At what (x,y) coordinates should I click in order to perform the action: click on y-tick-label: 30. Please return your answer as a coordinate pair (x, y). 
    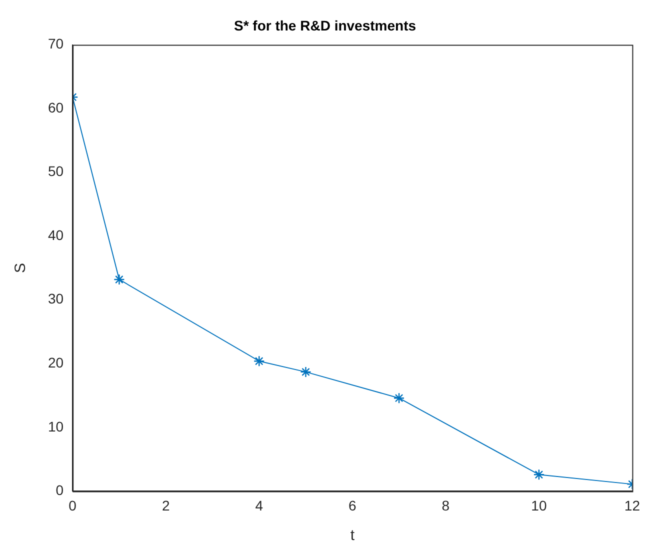
    Looking at the image, I should click on (56, 298).